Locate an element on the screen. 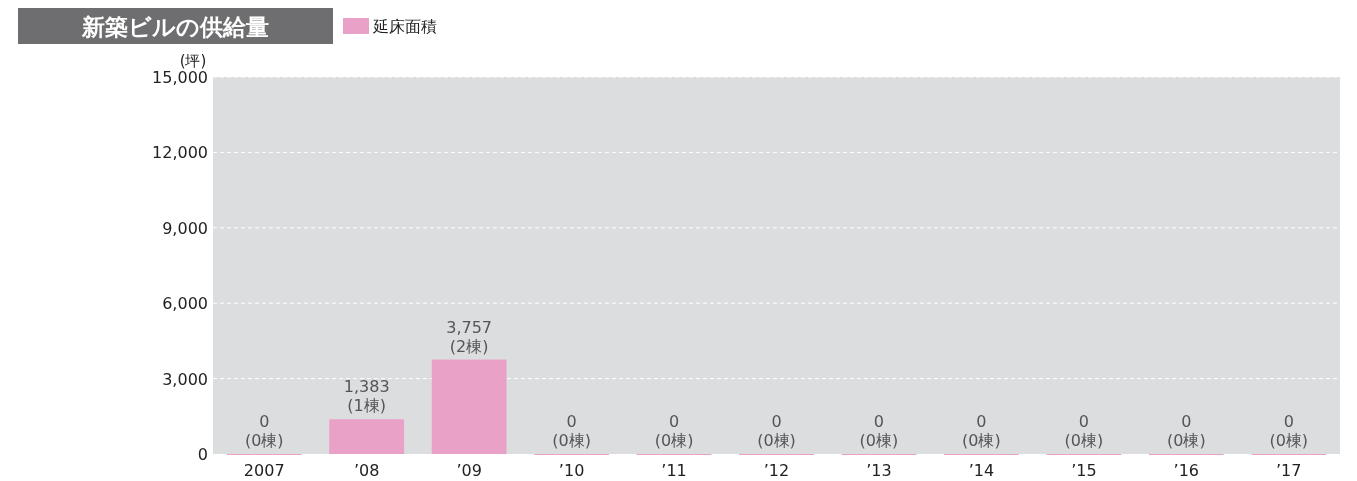 Image resolution: width=1357 pixels, height=481 pixels. y-tick-label: 15,000 is located at coordinates (180, 77).